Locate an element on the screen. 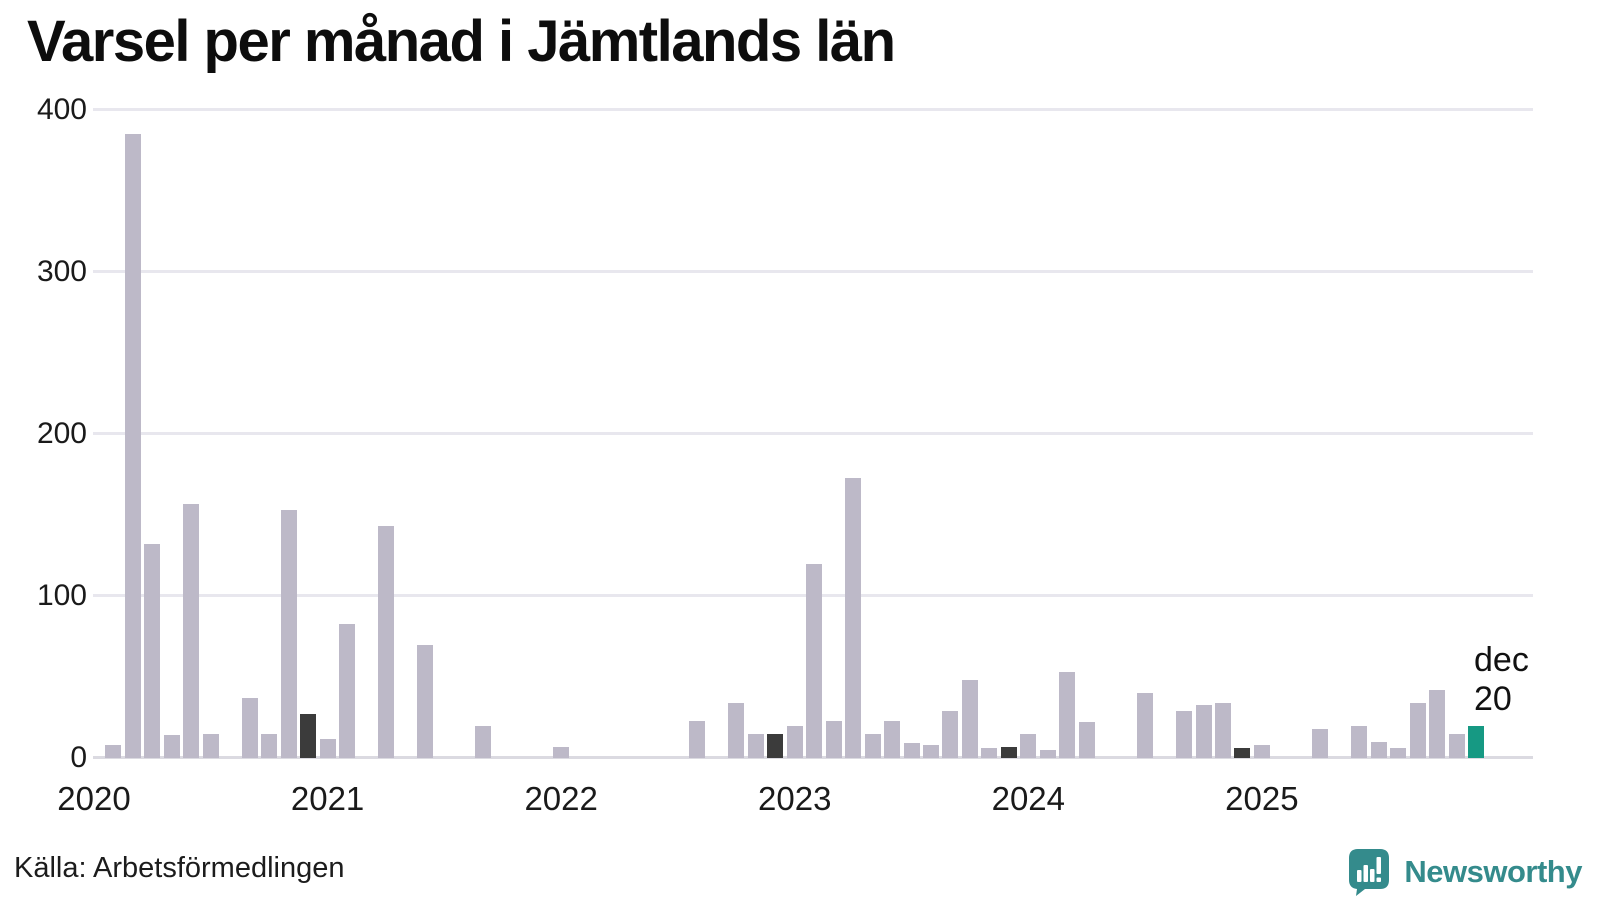 This screenshot has width=1600, height=900. source-caption: Källa: Arbetsförmedlingen is located at coordinates (179, 868).